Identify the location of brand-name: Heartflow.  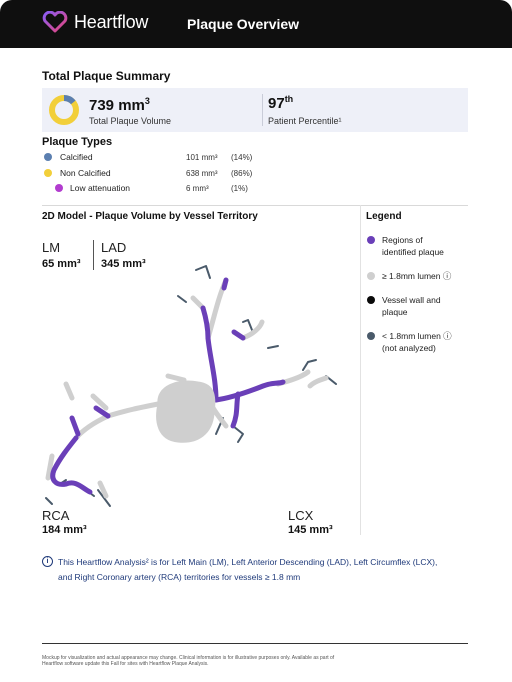
(111, 21).